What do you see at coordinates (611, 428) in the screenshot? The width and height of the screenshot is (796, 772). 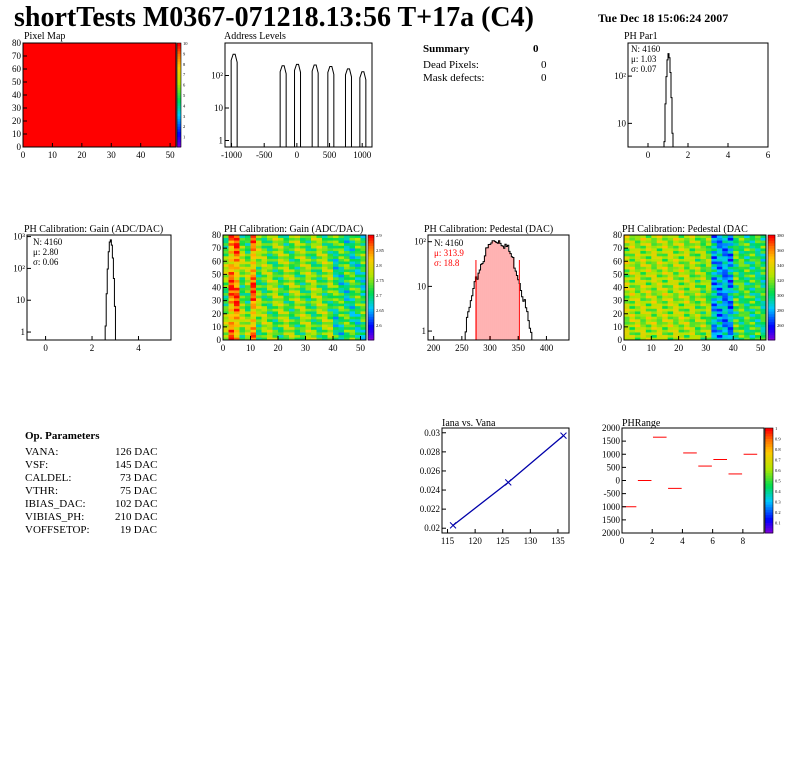 I see `y-tick-label: 2000` at bounding box center [611, 428].